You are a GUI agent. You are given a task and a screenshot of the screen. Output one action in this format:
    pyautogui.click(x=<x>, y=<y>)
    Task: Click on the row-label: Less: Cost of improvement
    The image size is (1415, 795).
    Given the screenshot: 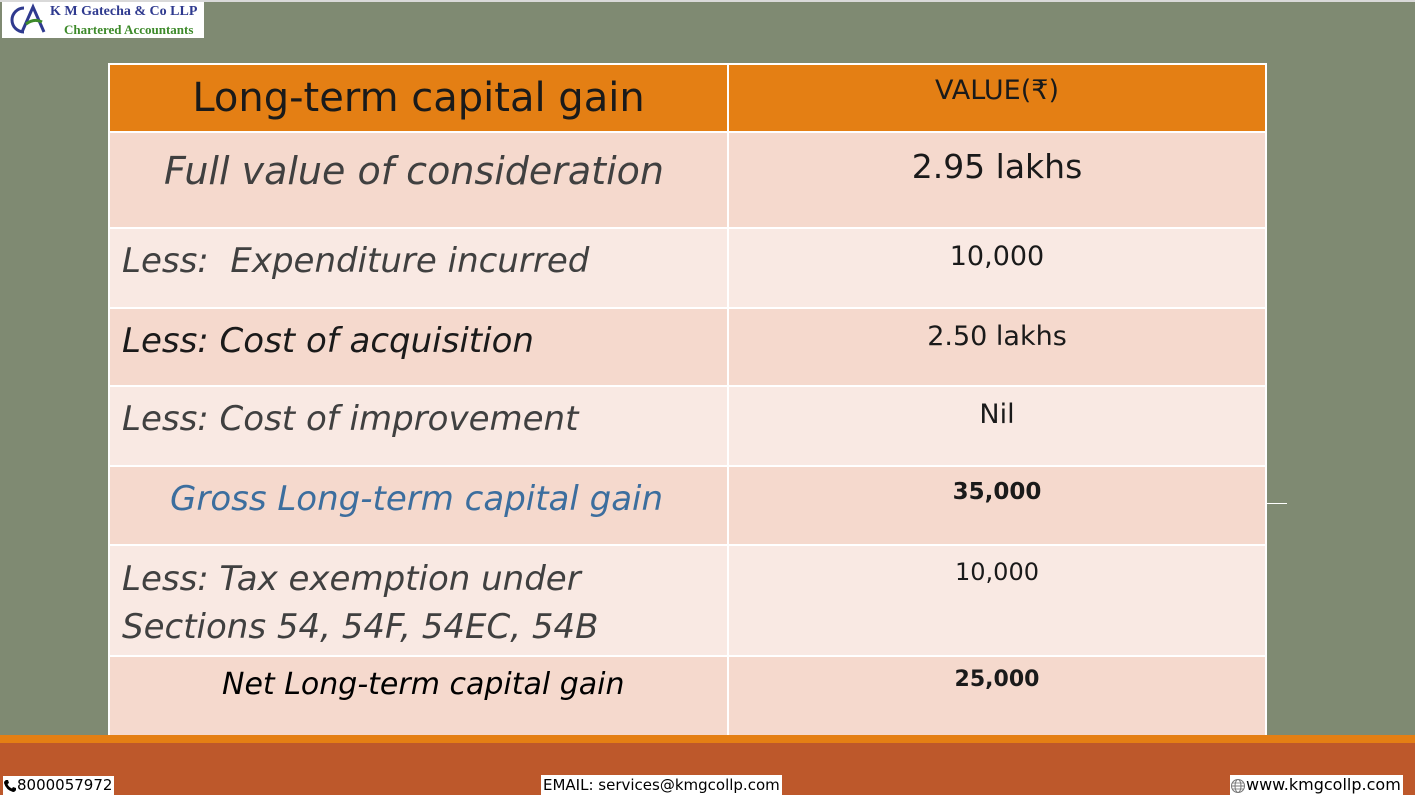 What is the action you would take?
    pyautogui.click(x=418, y=426)
    